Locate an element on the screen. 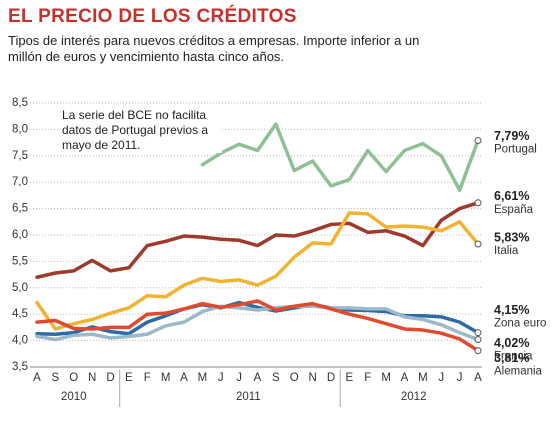  y-tick-label: 4,0 is located at coordinates (20, 341).